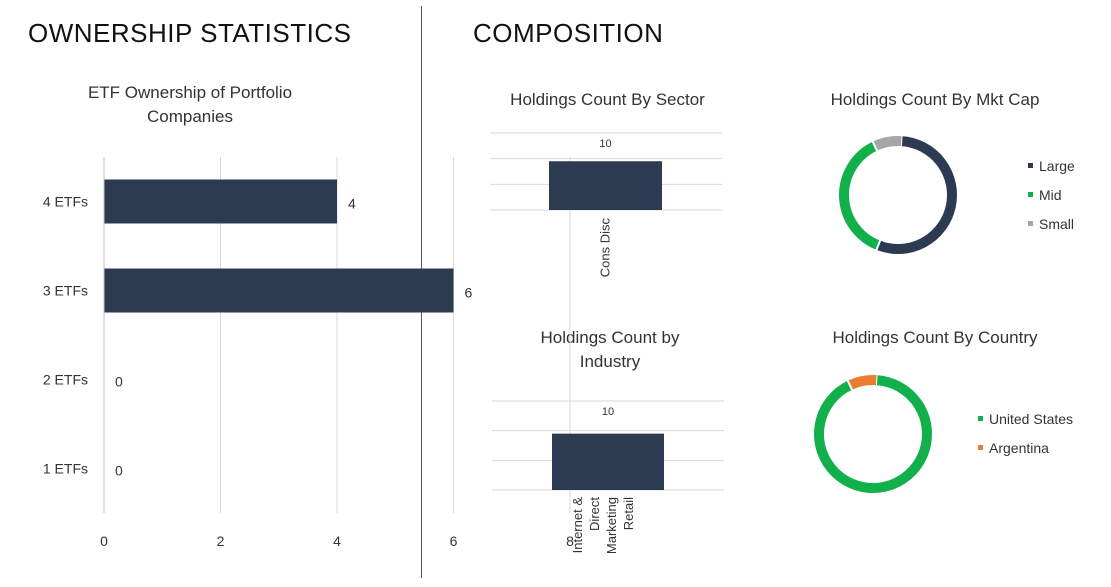 Image resolution: width=1111 pixels, height=587 pixels. I want to click on x-tick-label: 8, so click(570, 541).